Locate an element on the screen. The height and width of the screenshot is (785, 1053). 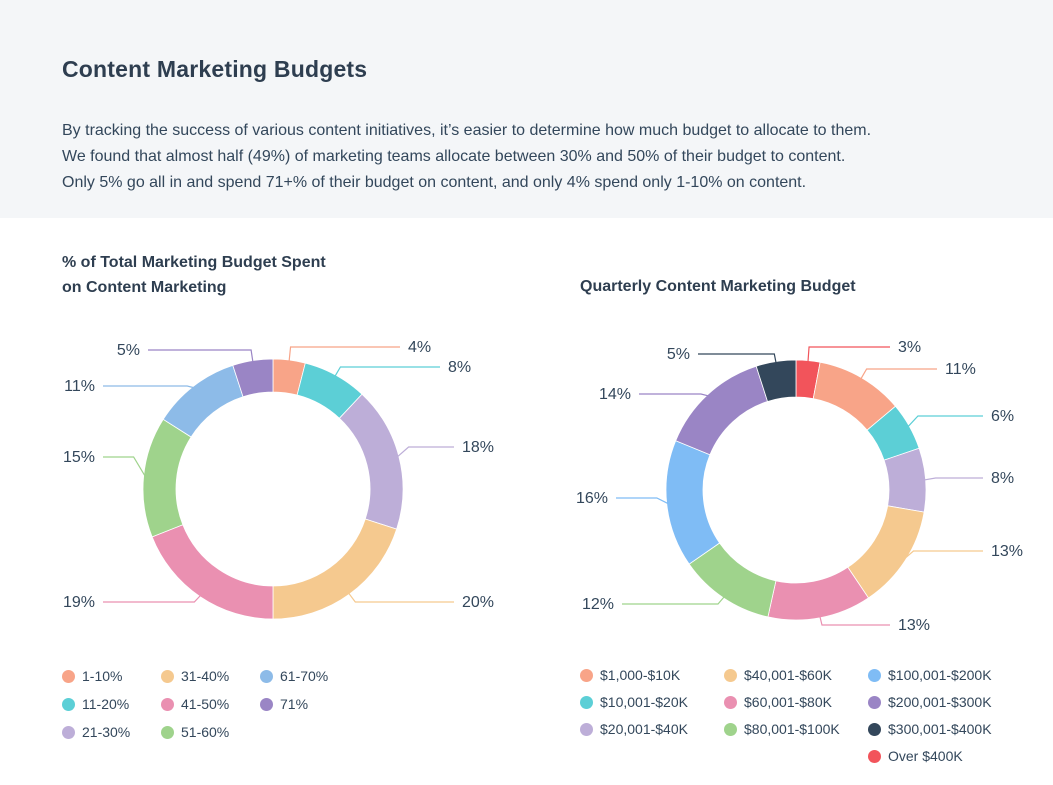
donut-slice-200-001-300k is located at coordinates (722, 410).